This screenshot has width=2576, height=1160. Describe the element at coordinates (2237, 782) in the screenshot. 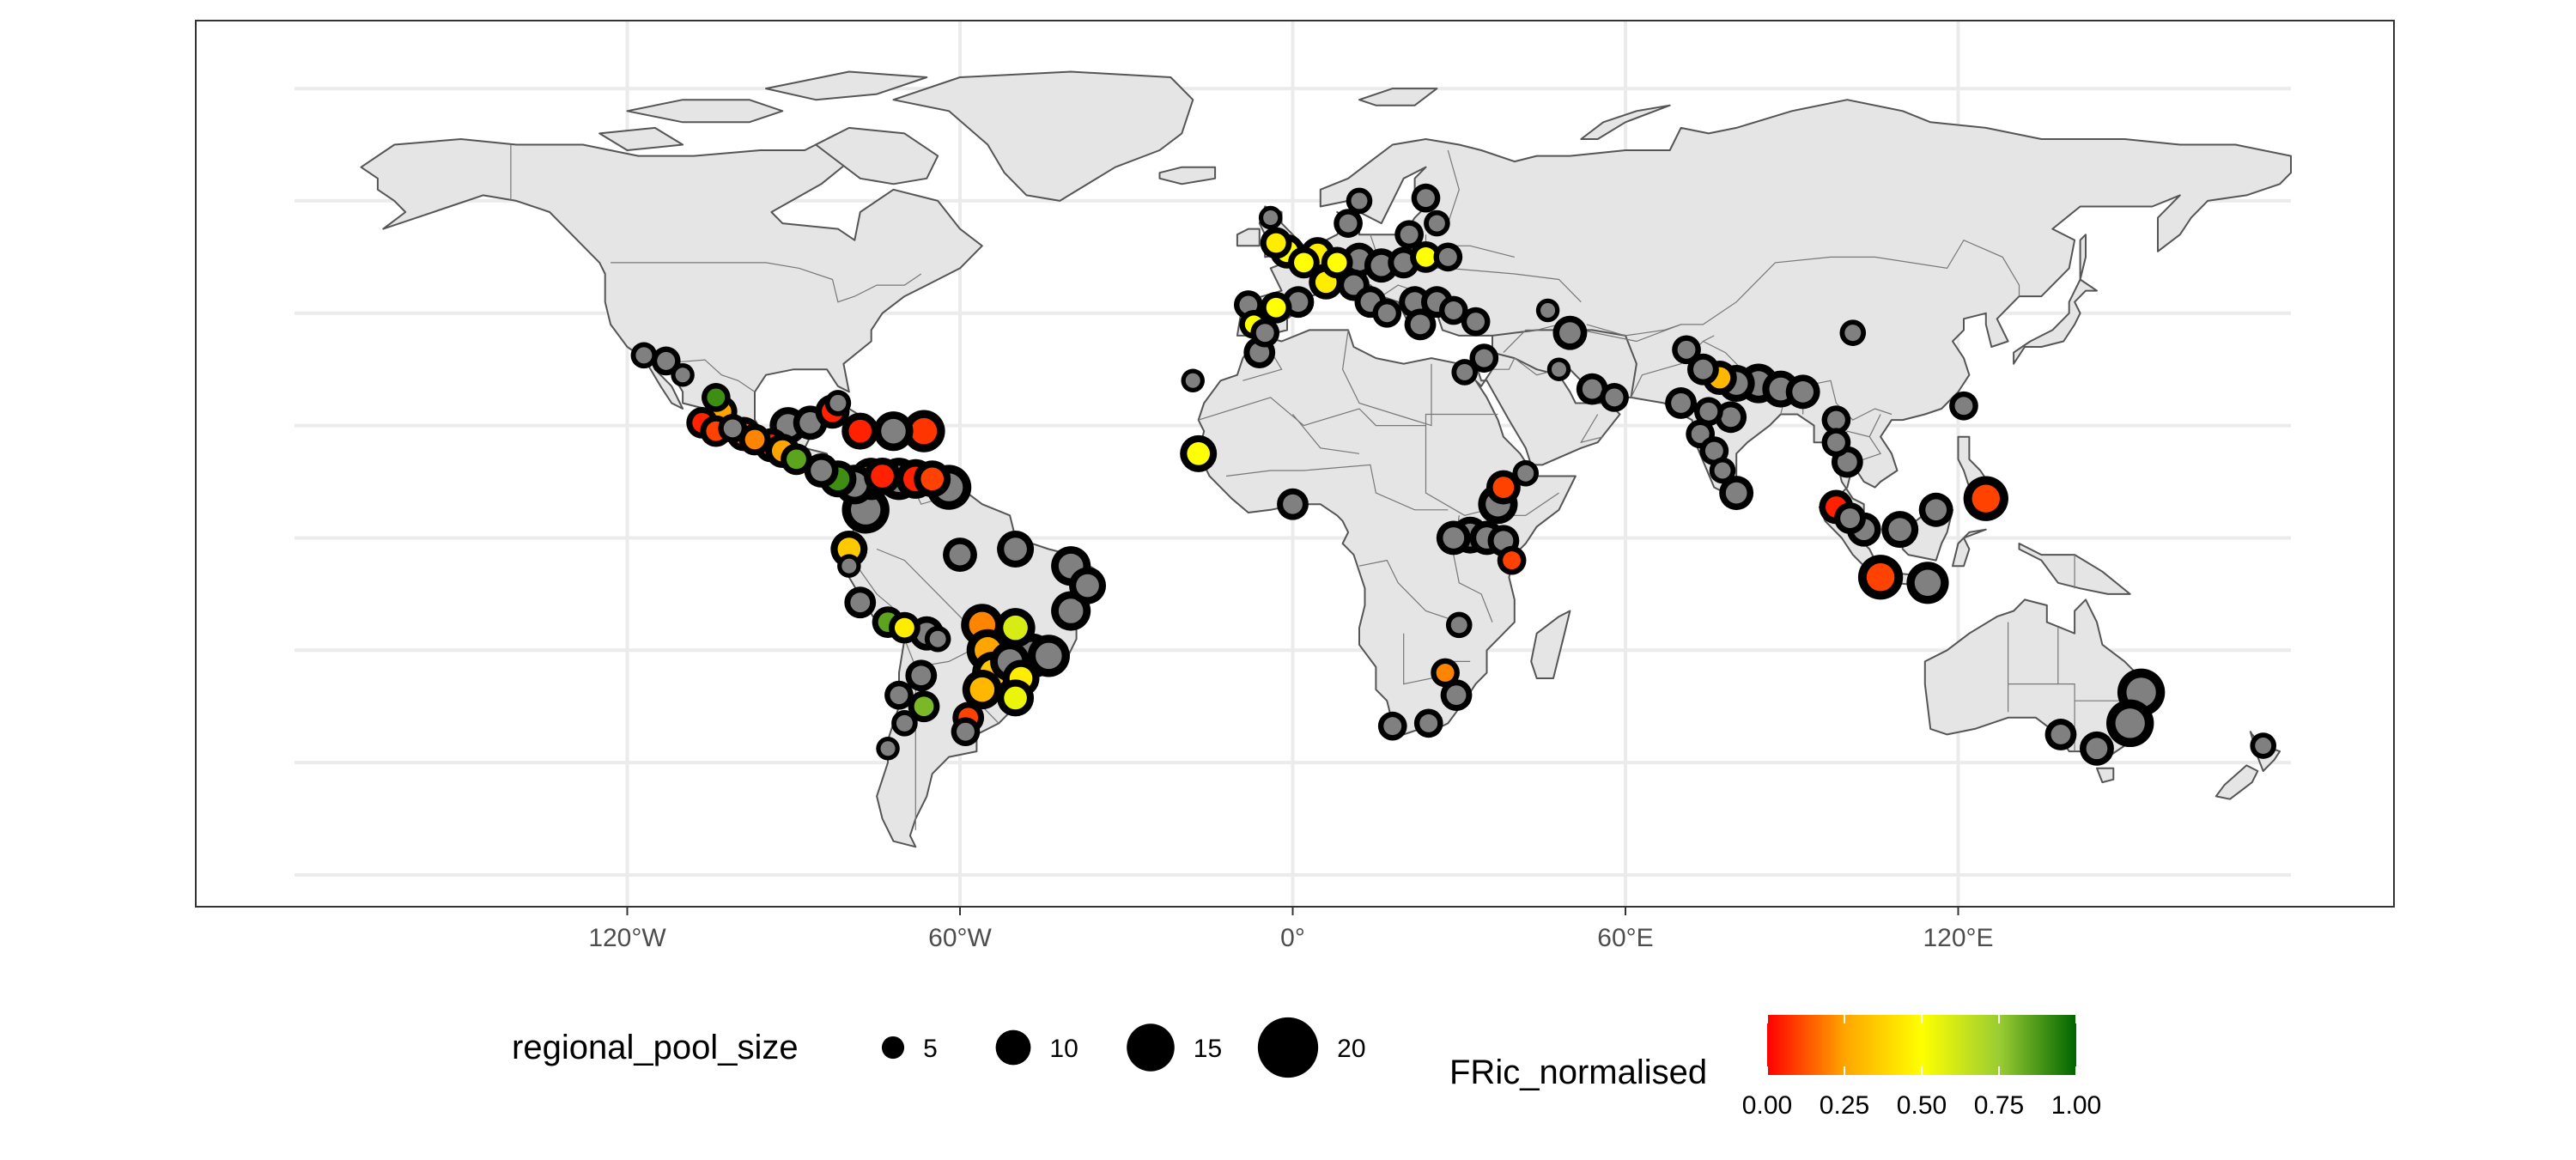

I see `land-nz-south` at that location.